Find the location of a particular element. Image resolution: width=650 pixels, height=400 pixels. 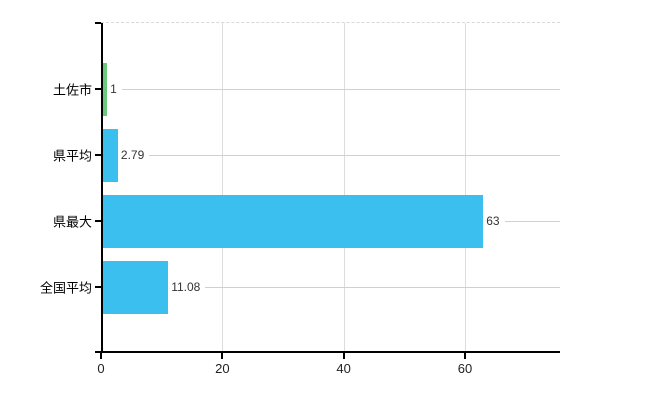

category-label: 土佐市 is located at coordinates (72, 90).